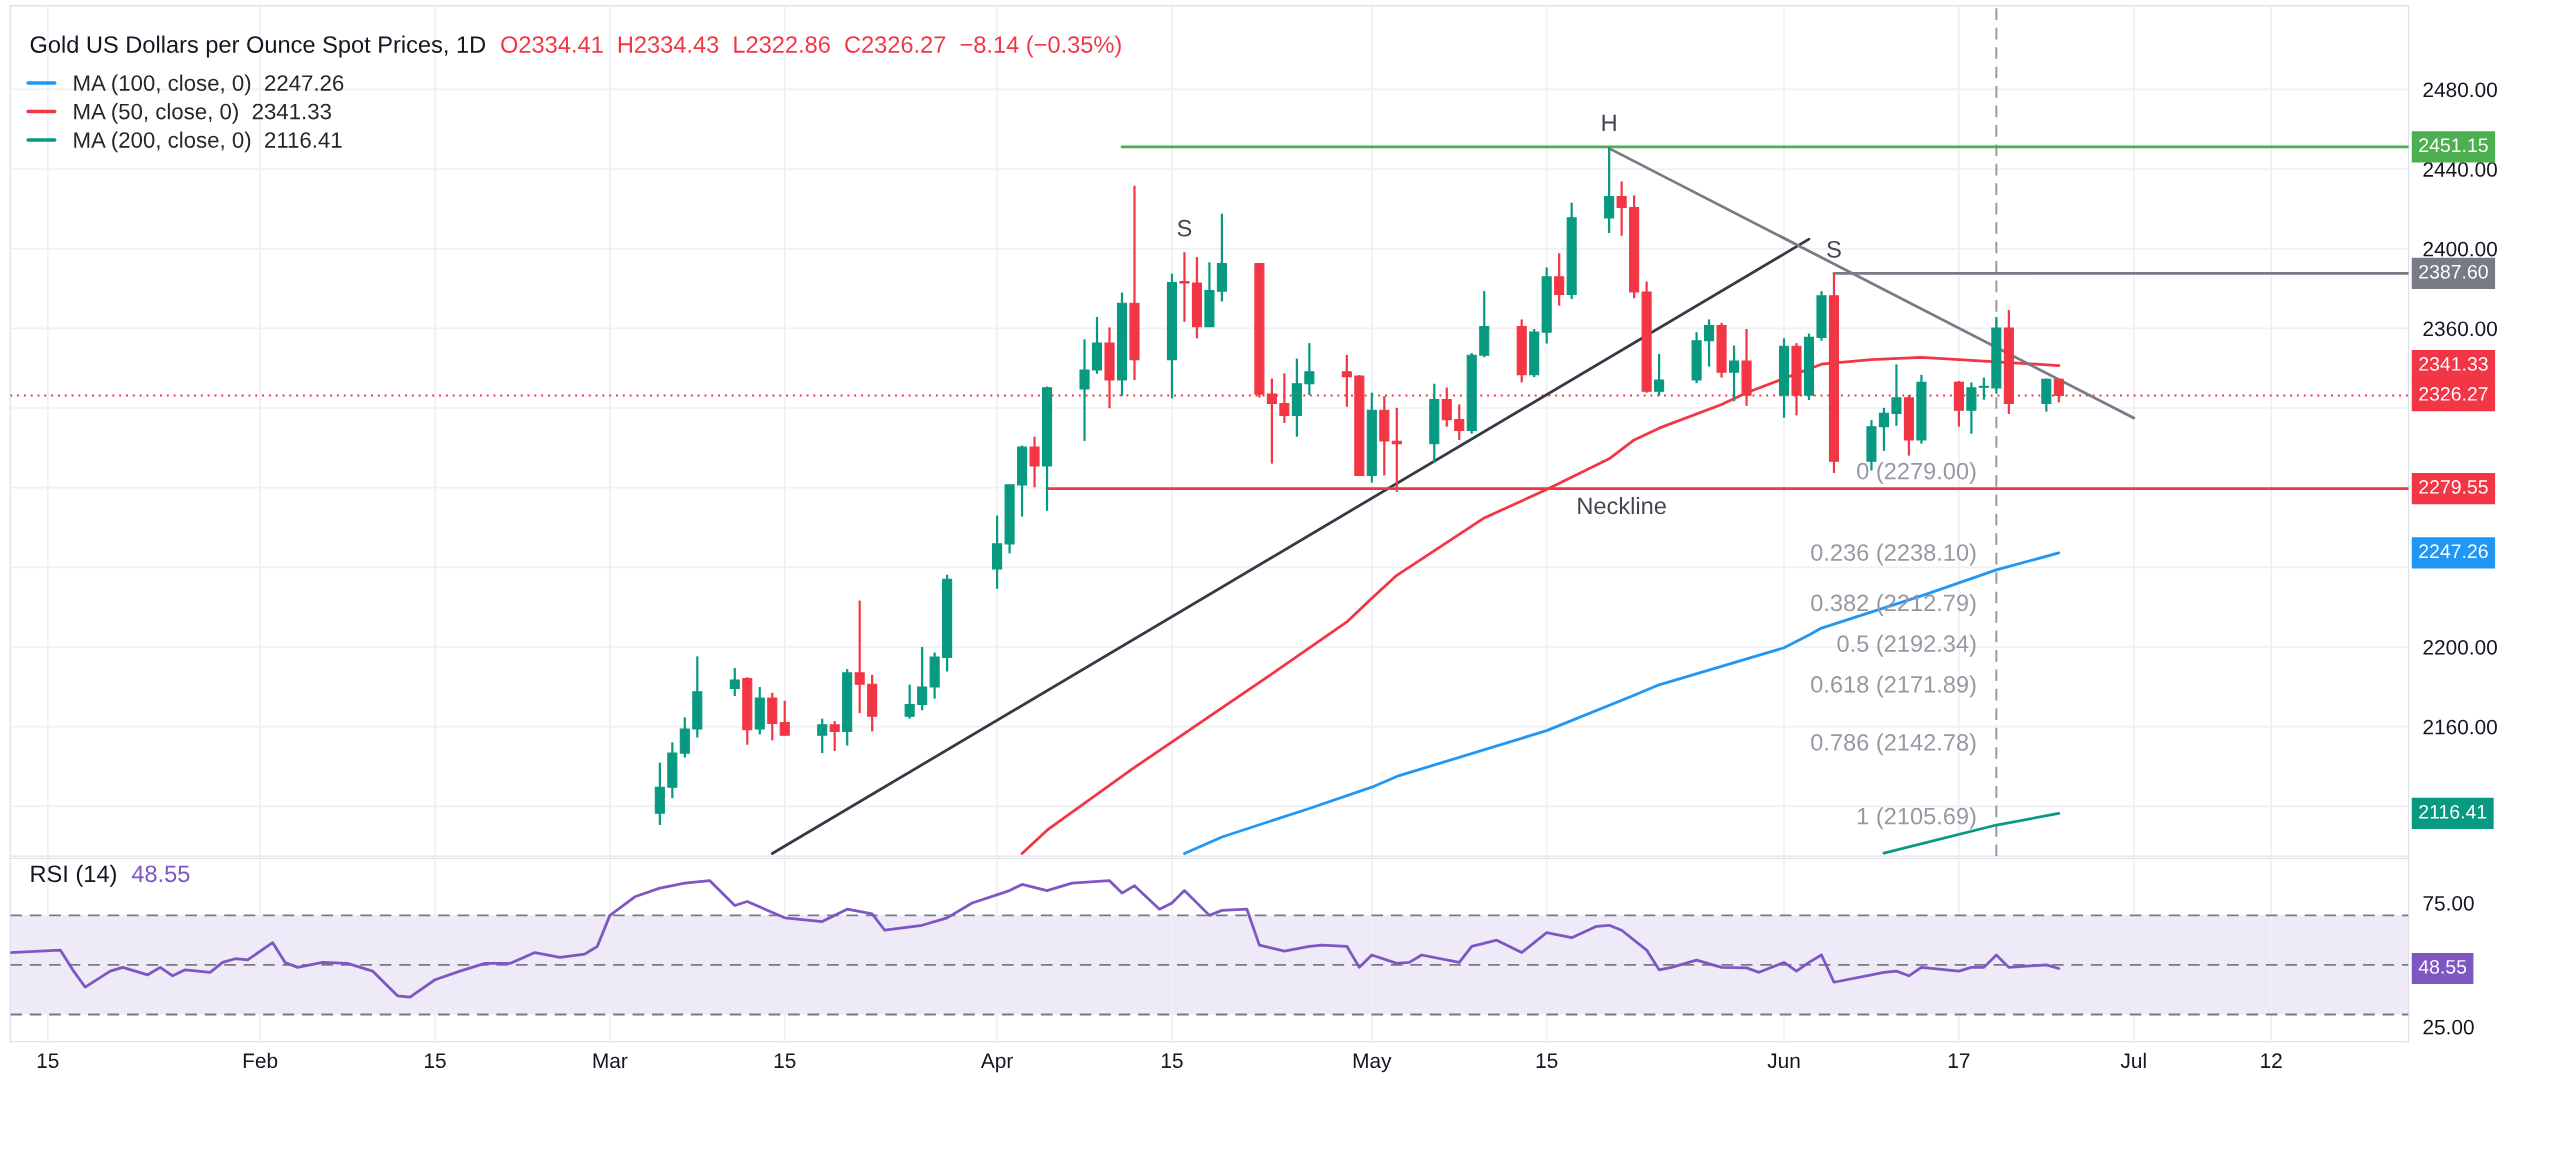 This screenshot has width=2576, height=1160. Describe the element at coordinates (1783, 1061) in the screenshot. I see `x-tick-label: Jun` at that location.